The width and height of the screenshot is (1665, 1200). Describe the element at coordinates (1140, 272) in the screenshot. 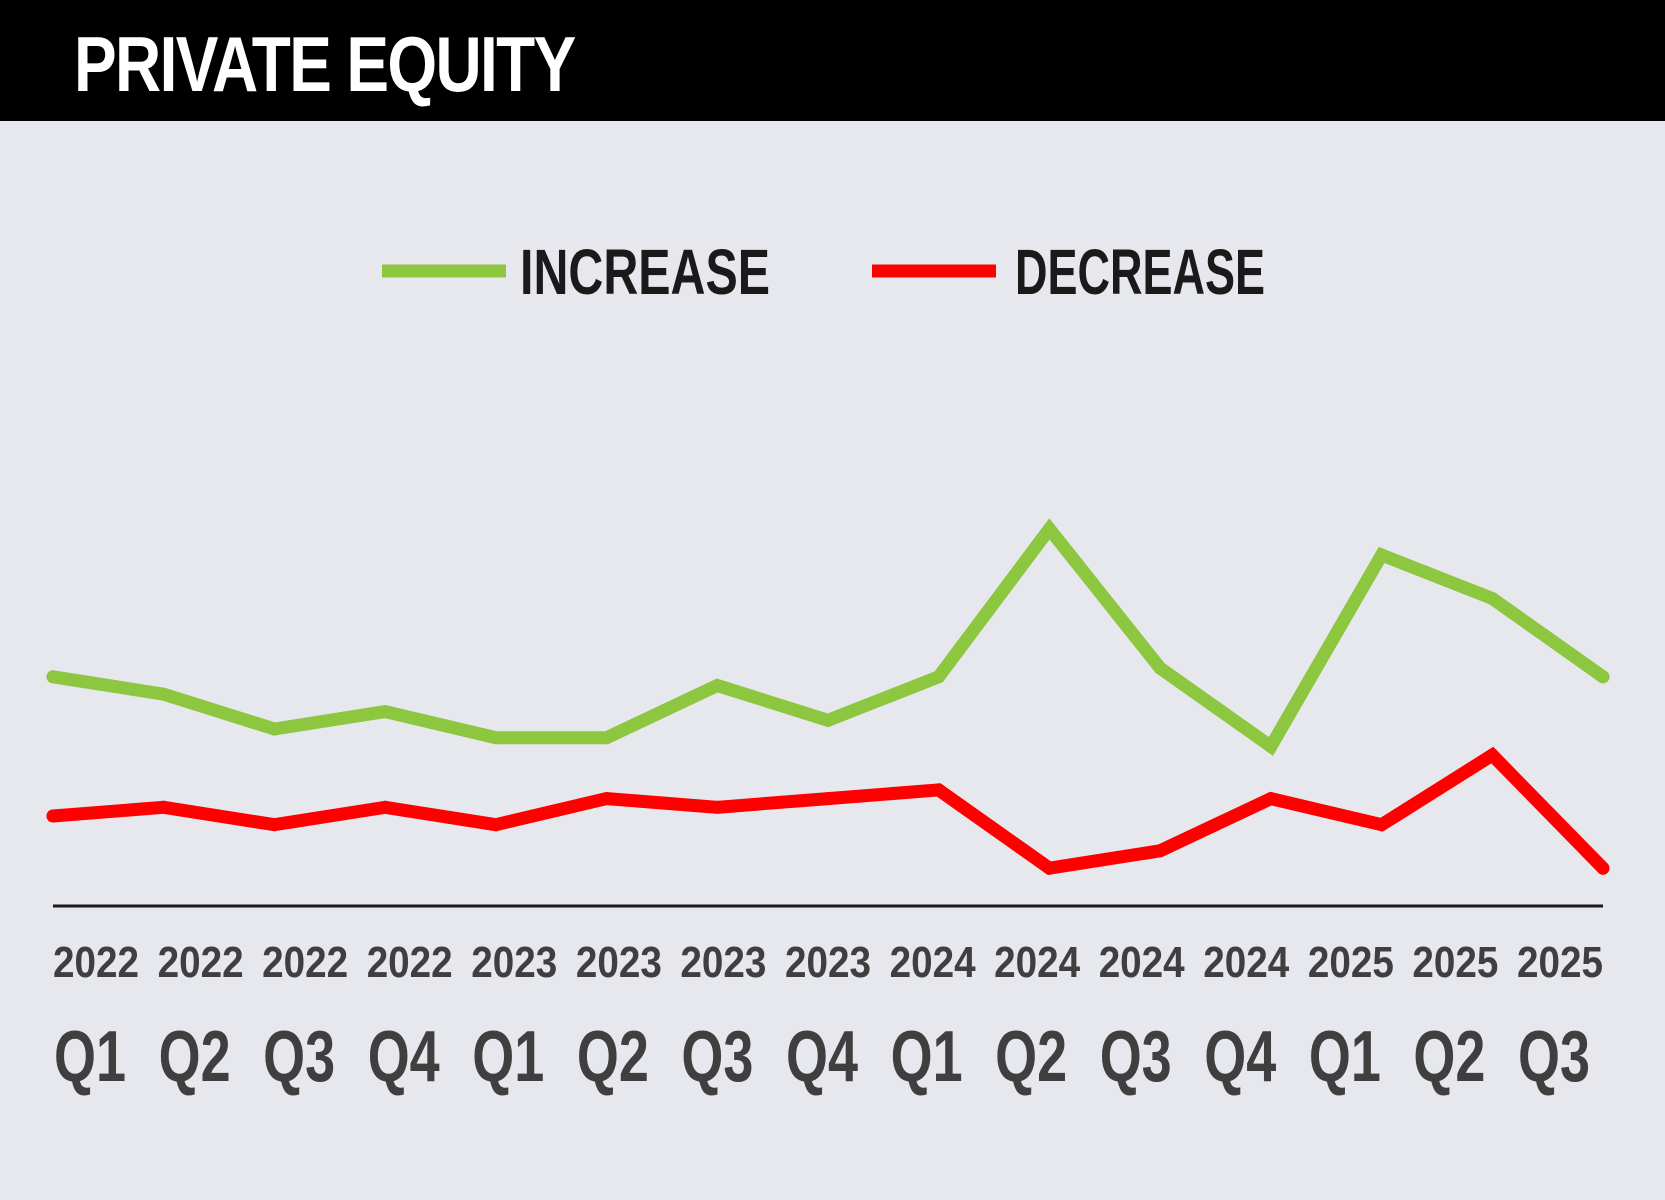

I see `legend-label-decrease: DECREASE` at that location.